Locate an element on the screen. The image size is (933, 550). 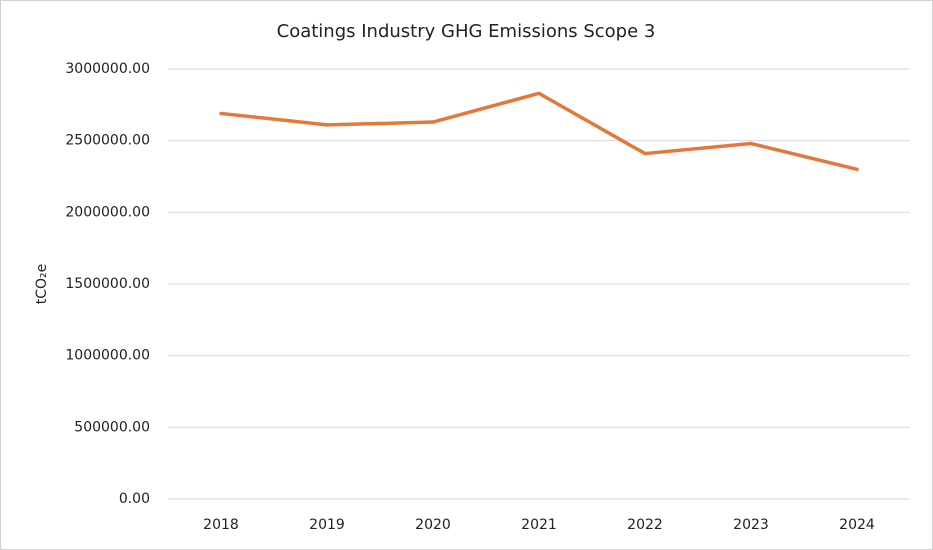
y-tick-label: 2000000.00 is located at coordinates (107, 212).